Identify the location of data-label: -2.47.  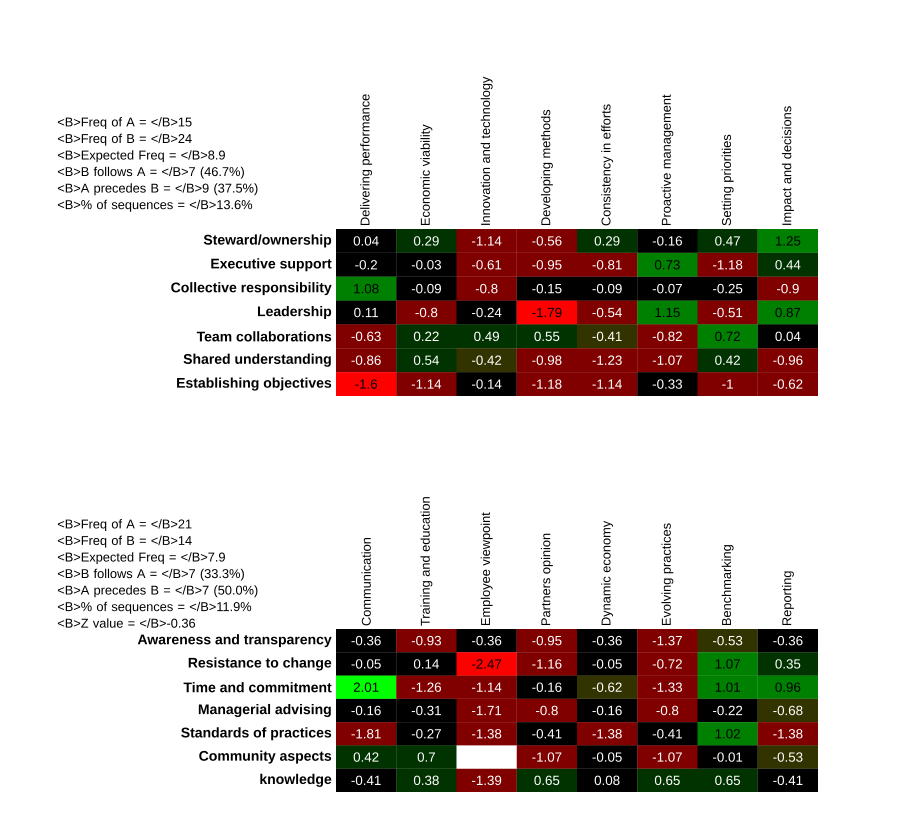
(487, 664).